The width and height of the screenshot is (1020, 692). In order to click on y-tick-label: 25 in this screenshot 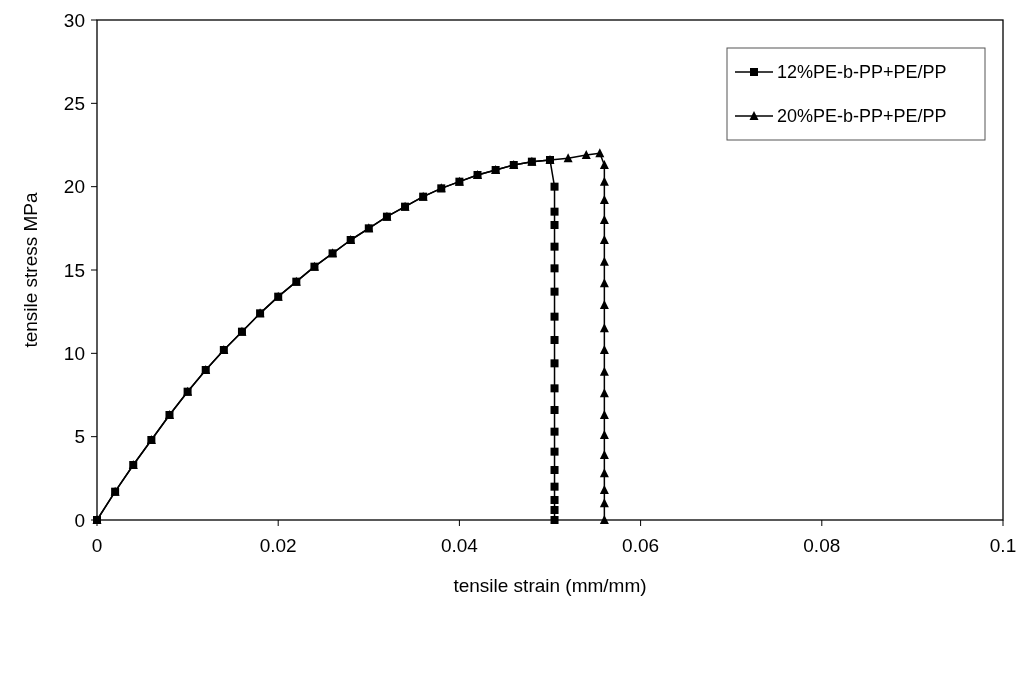, I will do `click(74, 103)`.